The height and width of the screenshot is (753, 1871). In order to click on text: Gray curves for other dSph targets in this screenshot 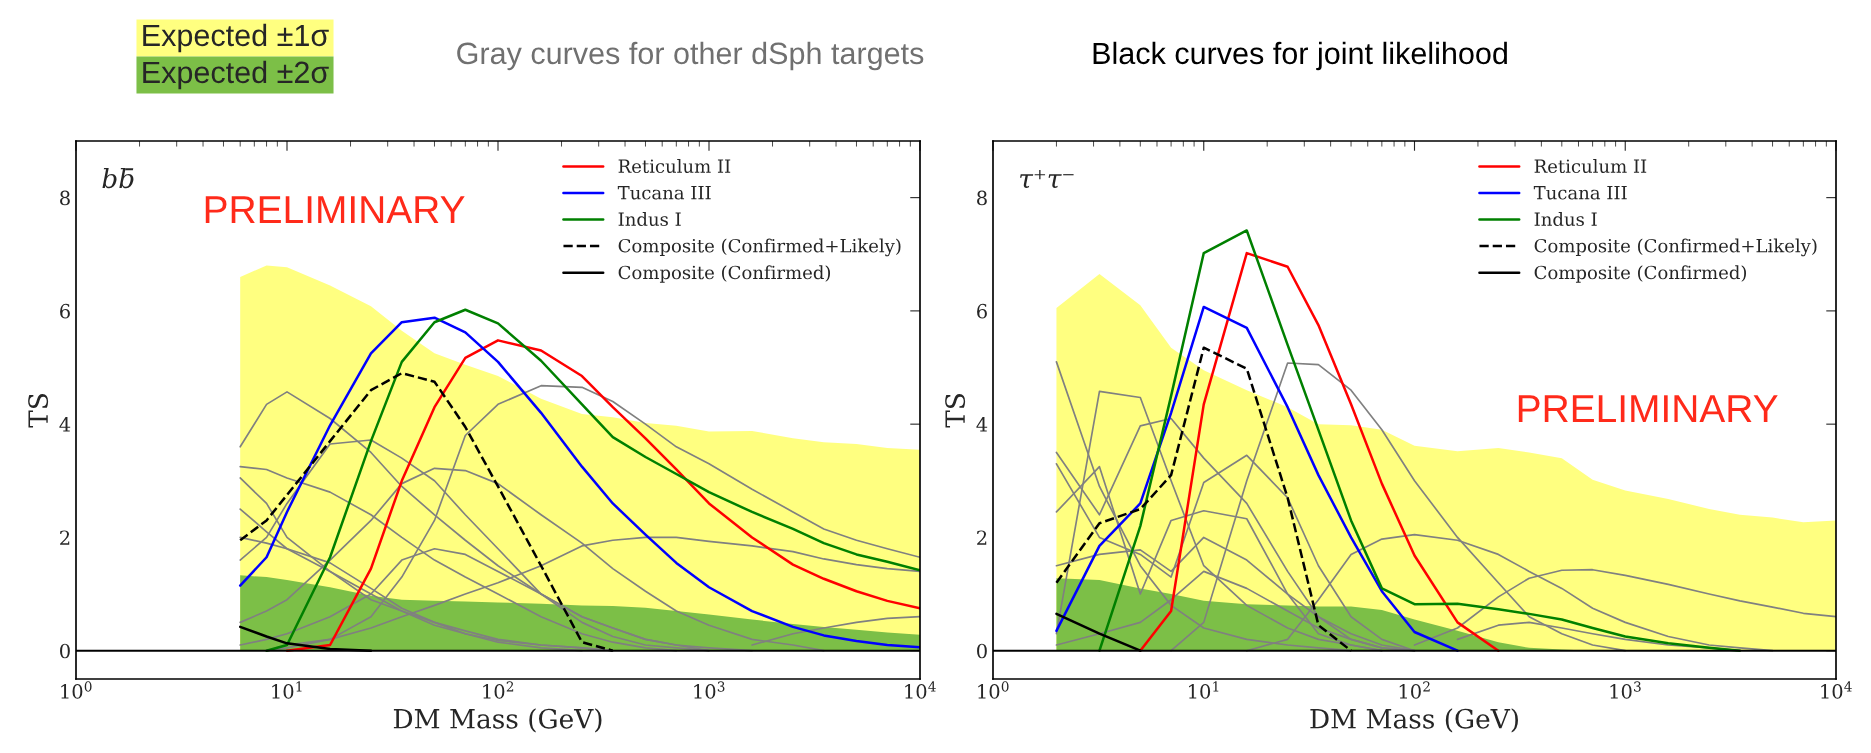, I will do `click(690, 56)`.